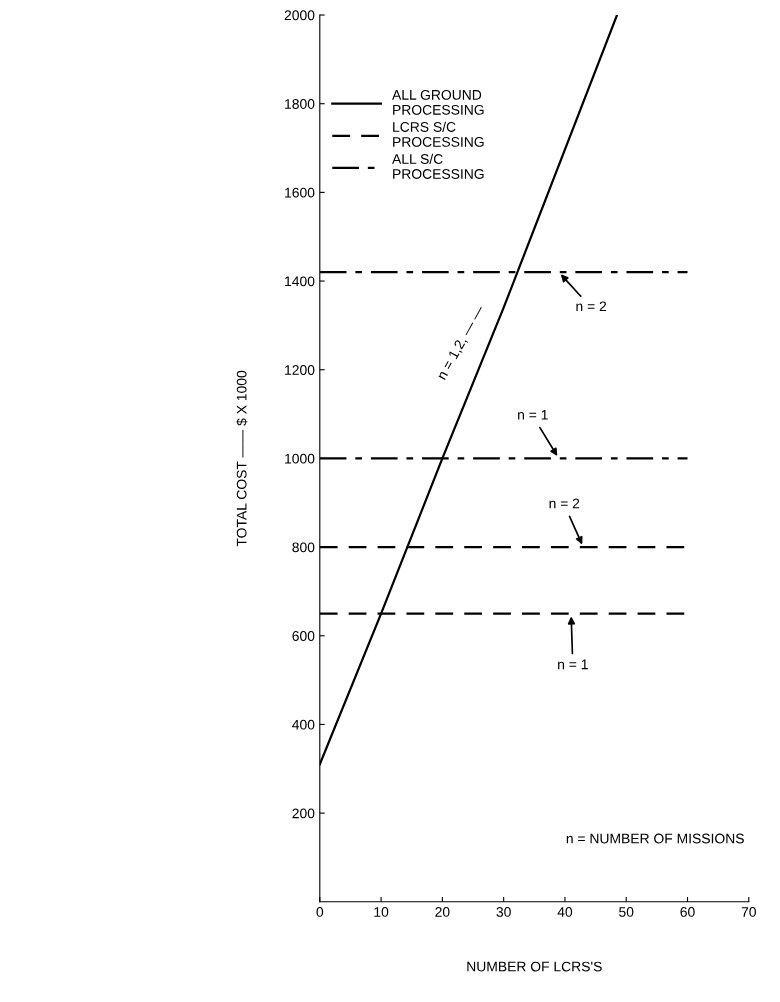 The height and width of the screenshot is (1002, 780). I want to click on legend-label: LCRS S/C PROCESSING, so click(438, 134).